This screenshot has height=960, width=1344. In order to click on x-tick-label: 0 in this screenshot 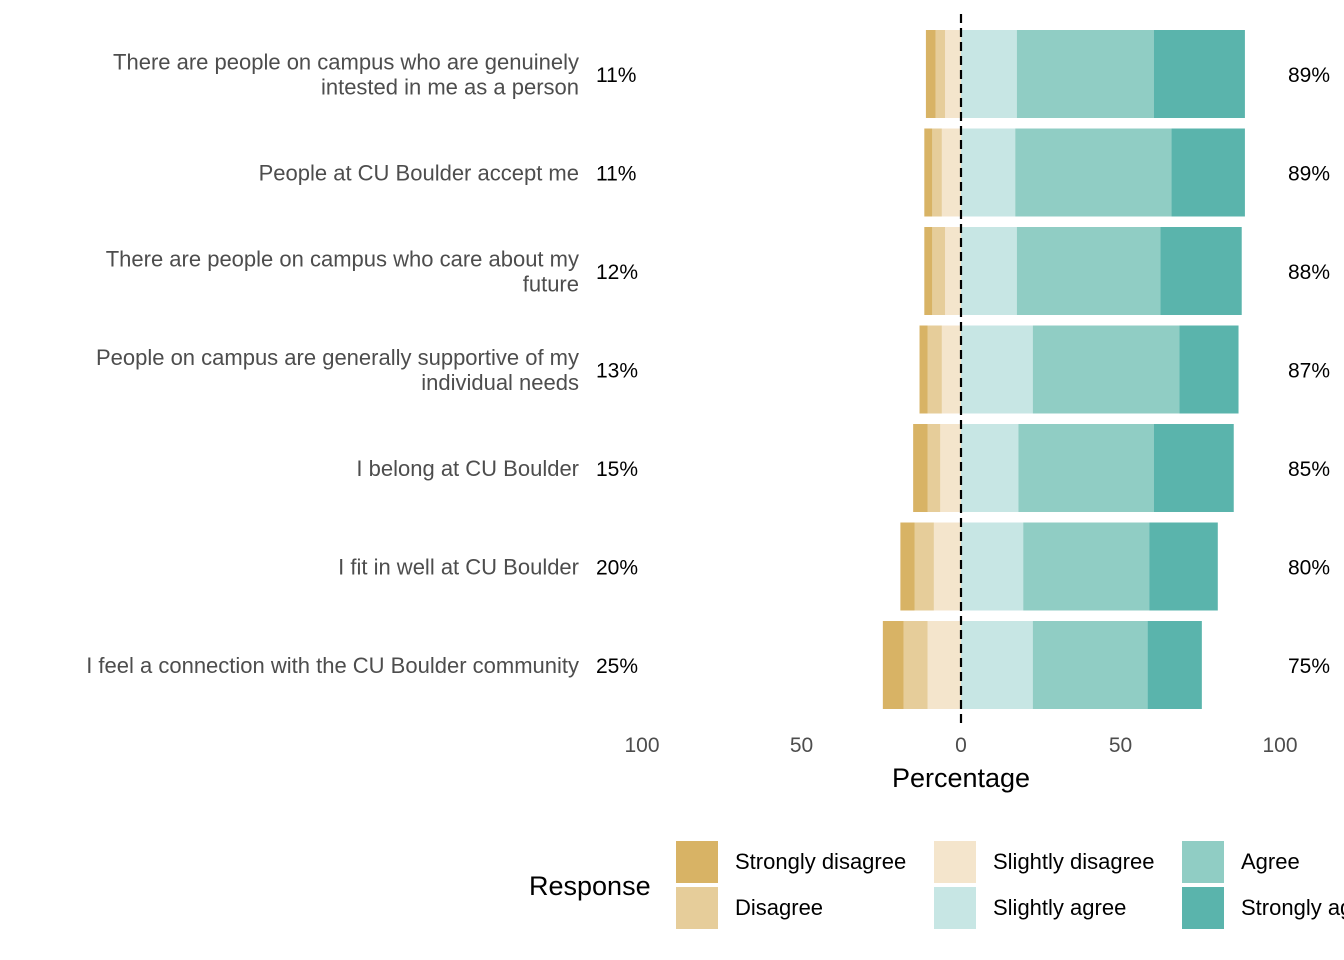, I will do `click(961, 745)`.